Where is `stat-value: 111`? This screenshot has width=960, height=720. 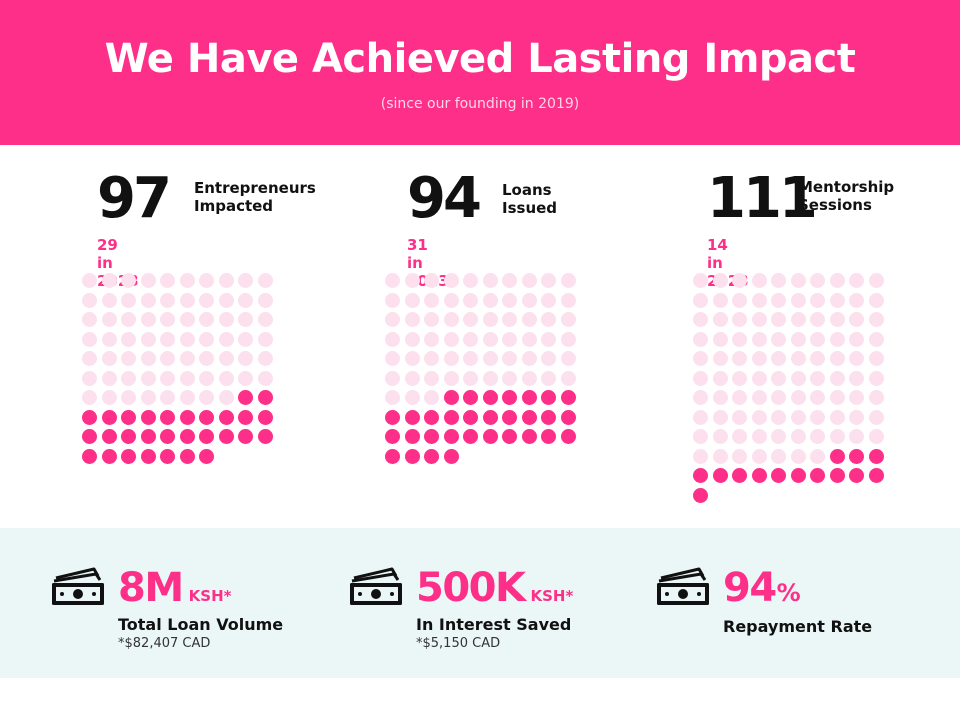 stat-value: 111 is located at coordinates (762, 198).